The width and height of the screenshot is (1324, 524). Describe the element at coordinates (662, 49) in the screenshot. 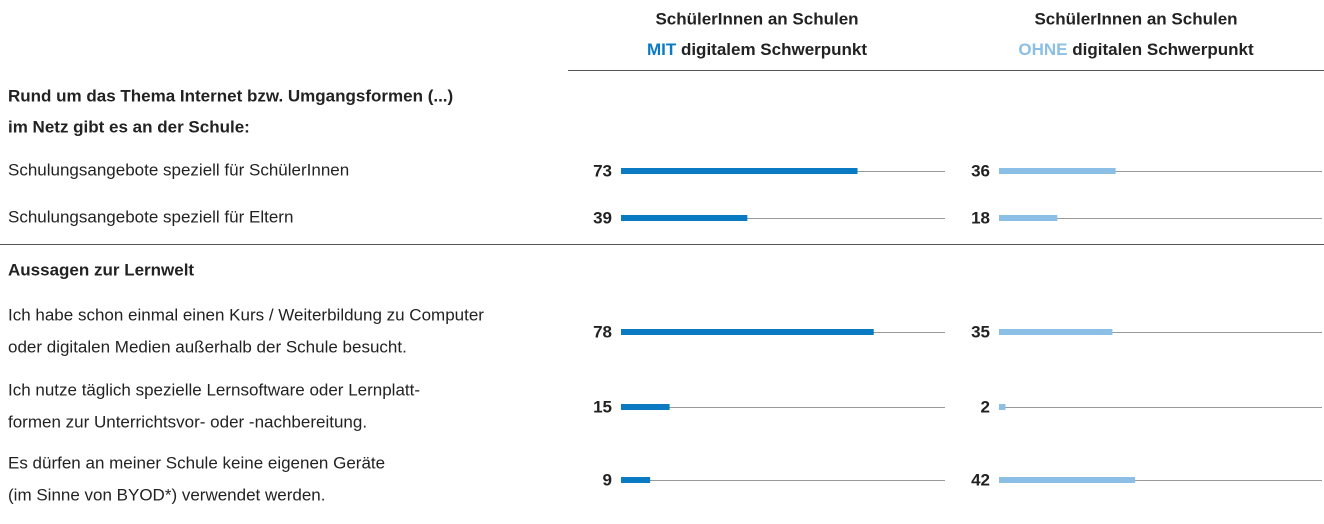

I see `header-highlight: MIT` at that location.